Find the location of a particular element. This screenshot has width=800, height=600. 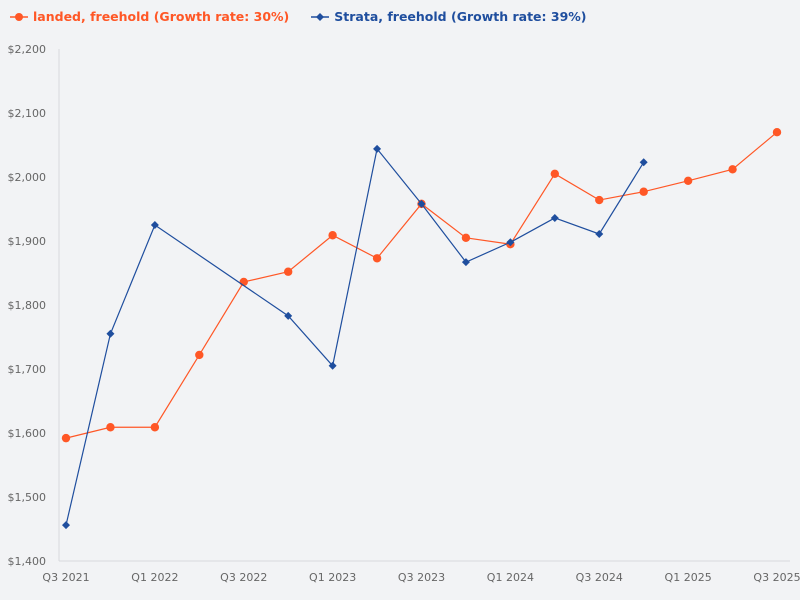

legend-diamond-marker-icon is located at coordinates (320, 16).